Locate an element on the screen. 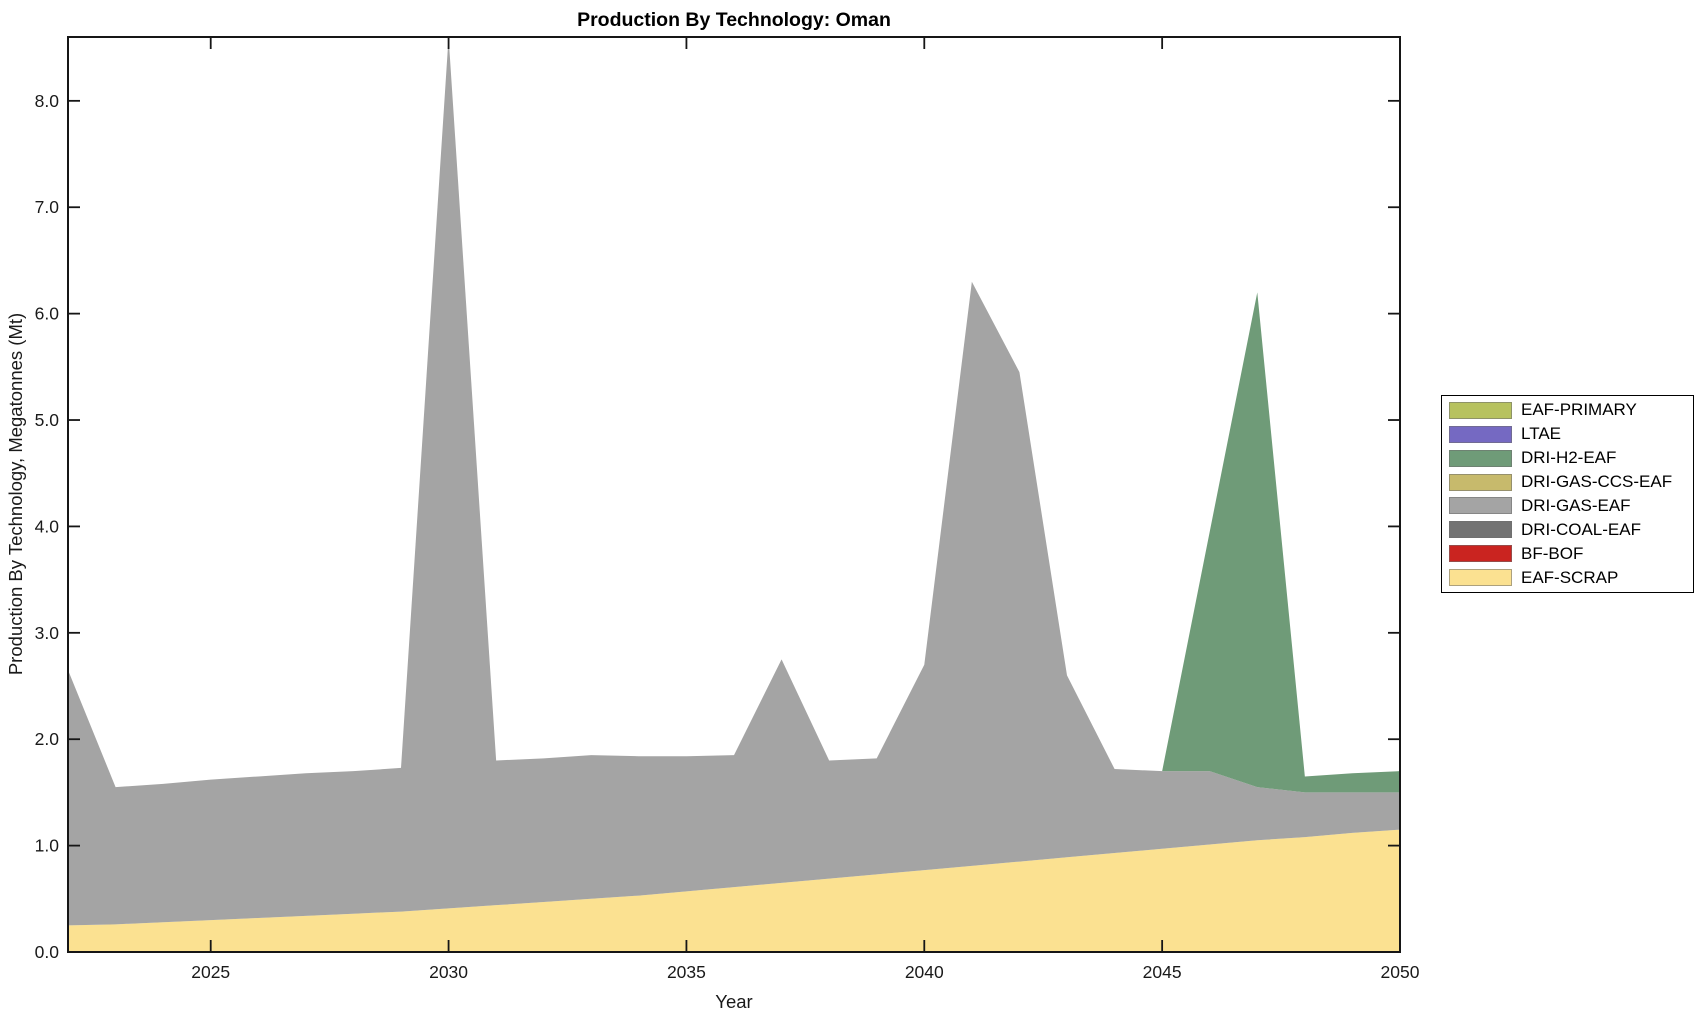  y-tick-label: 3.0 is located at coordinates (47, 633).